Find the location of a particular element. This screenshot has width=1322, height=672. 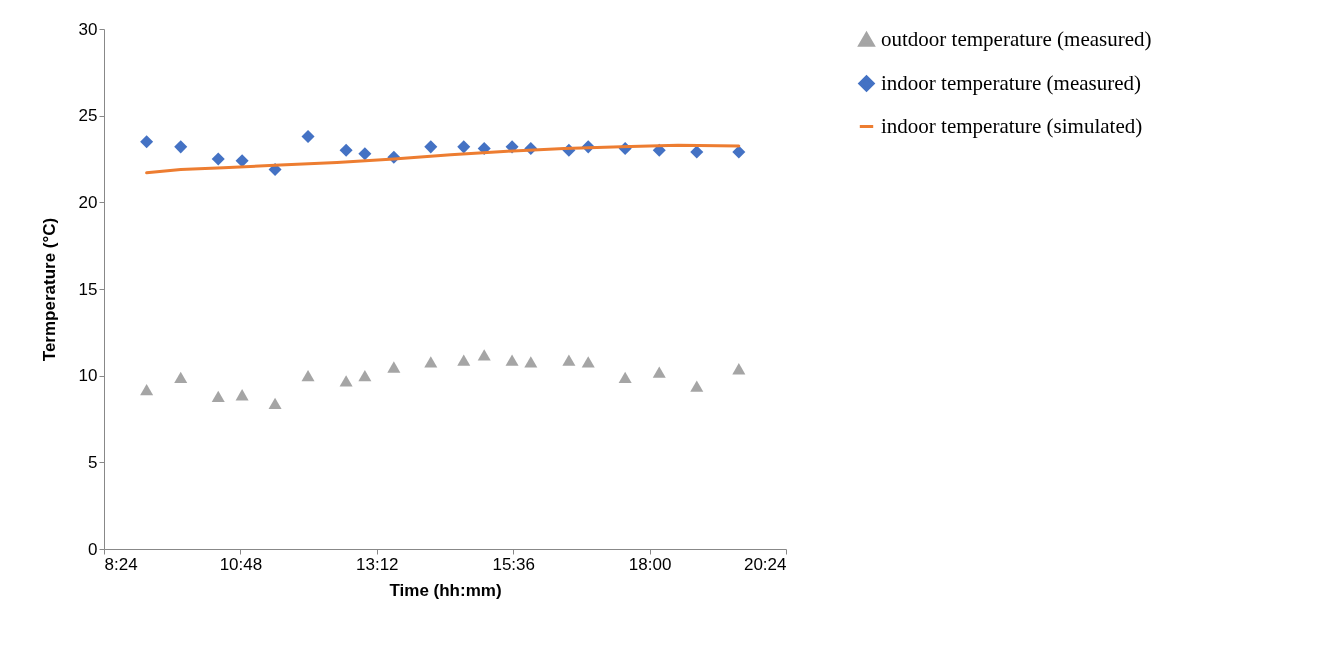

y-tick-label: 5 is located at coordinates (93, 462).